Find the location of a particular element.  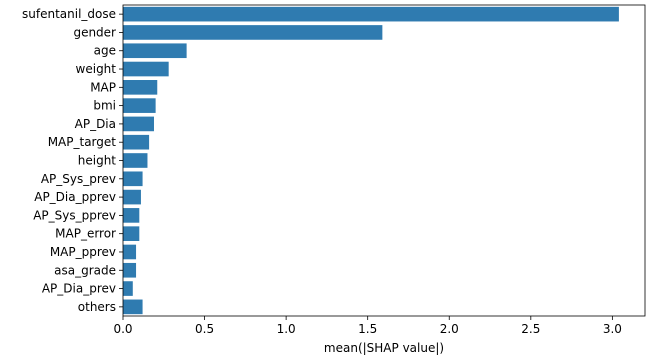

bar-age is located at coordinates (155, 51).